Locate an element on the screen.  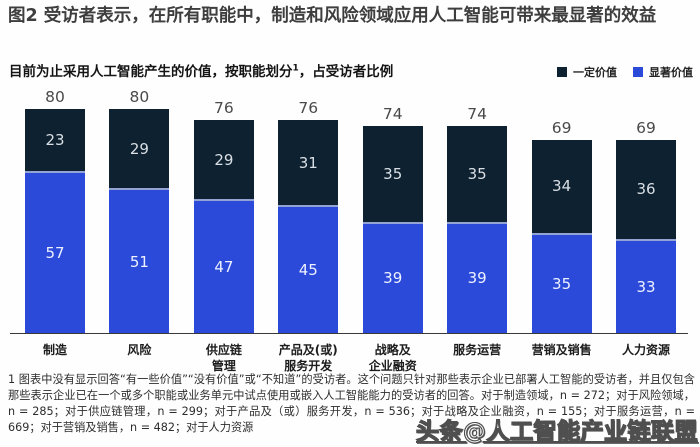
bar-group: 69 34 35 营销及销售 is located at coordinates (561, 238).